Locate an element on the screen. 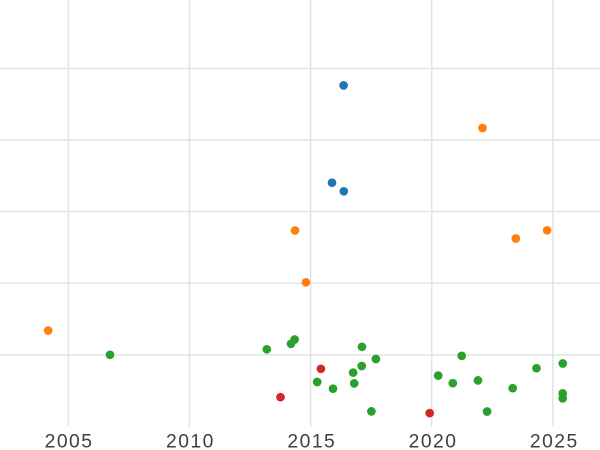 The image size is (600, 450). svg-text: 2025 is located at coordinates (554, 440).